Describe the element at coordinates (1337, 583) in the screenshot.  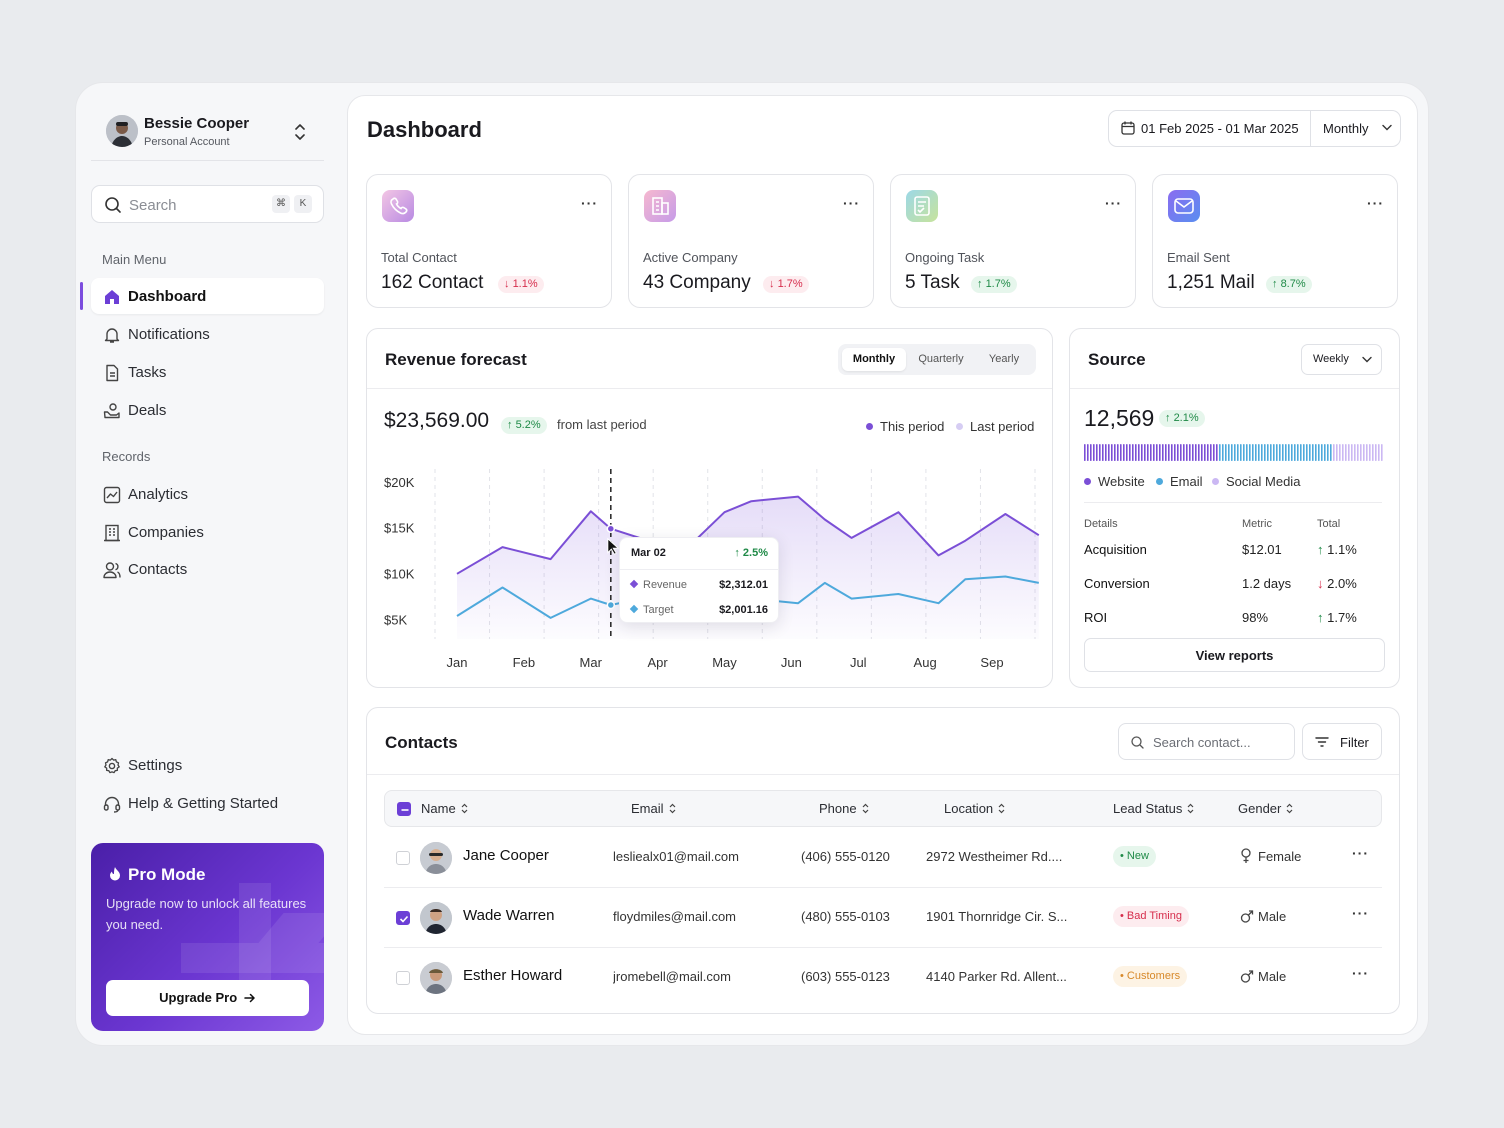
I see `metric-total: ↓ 2.0%` at that location.